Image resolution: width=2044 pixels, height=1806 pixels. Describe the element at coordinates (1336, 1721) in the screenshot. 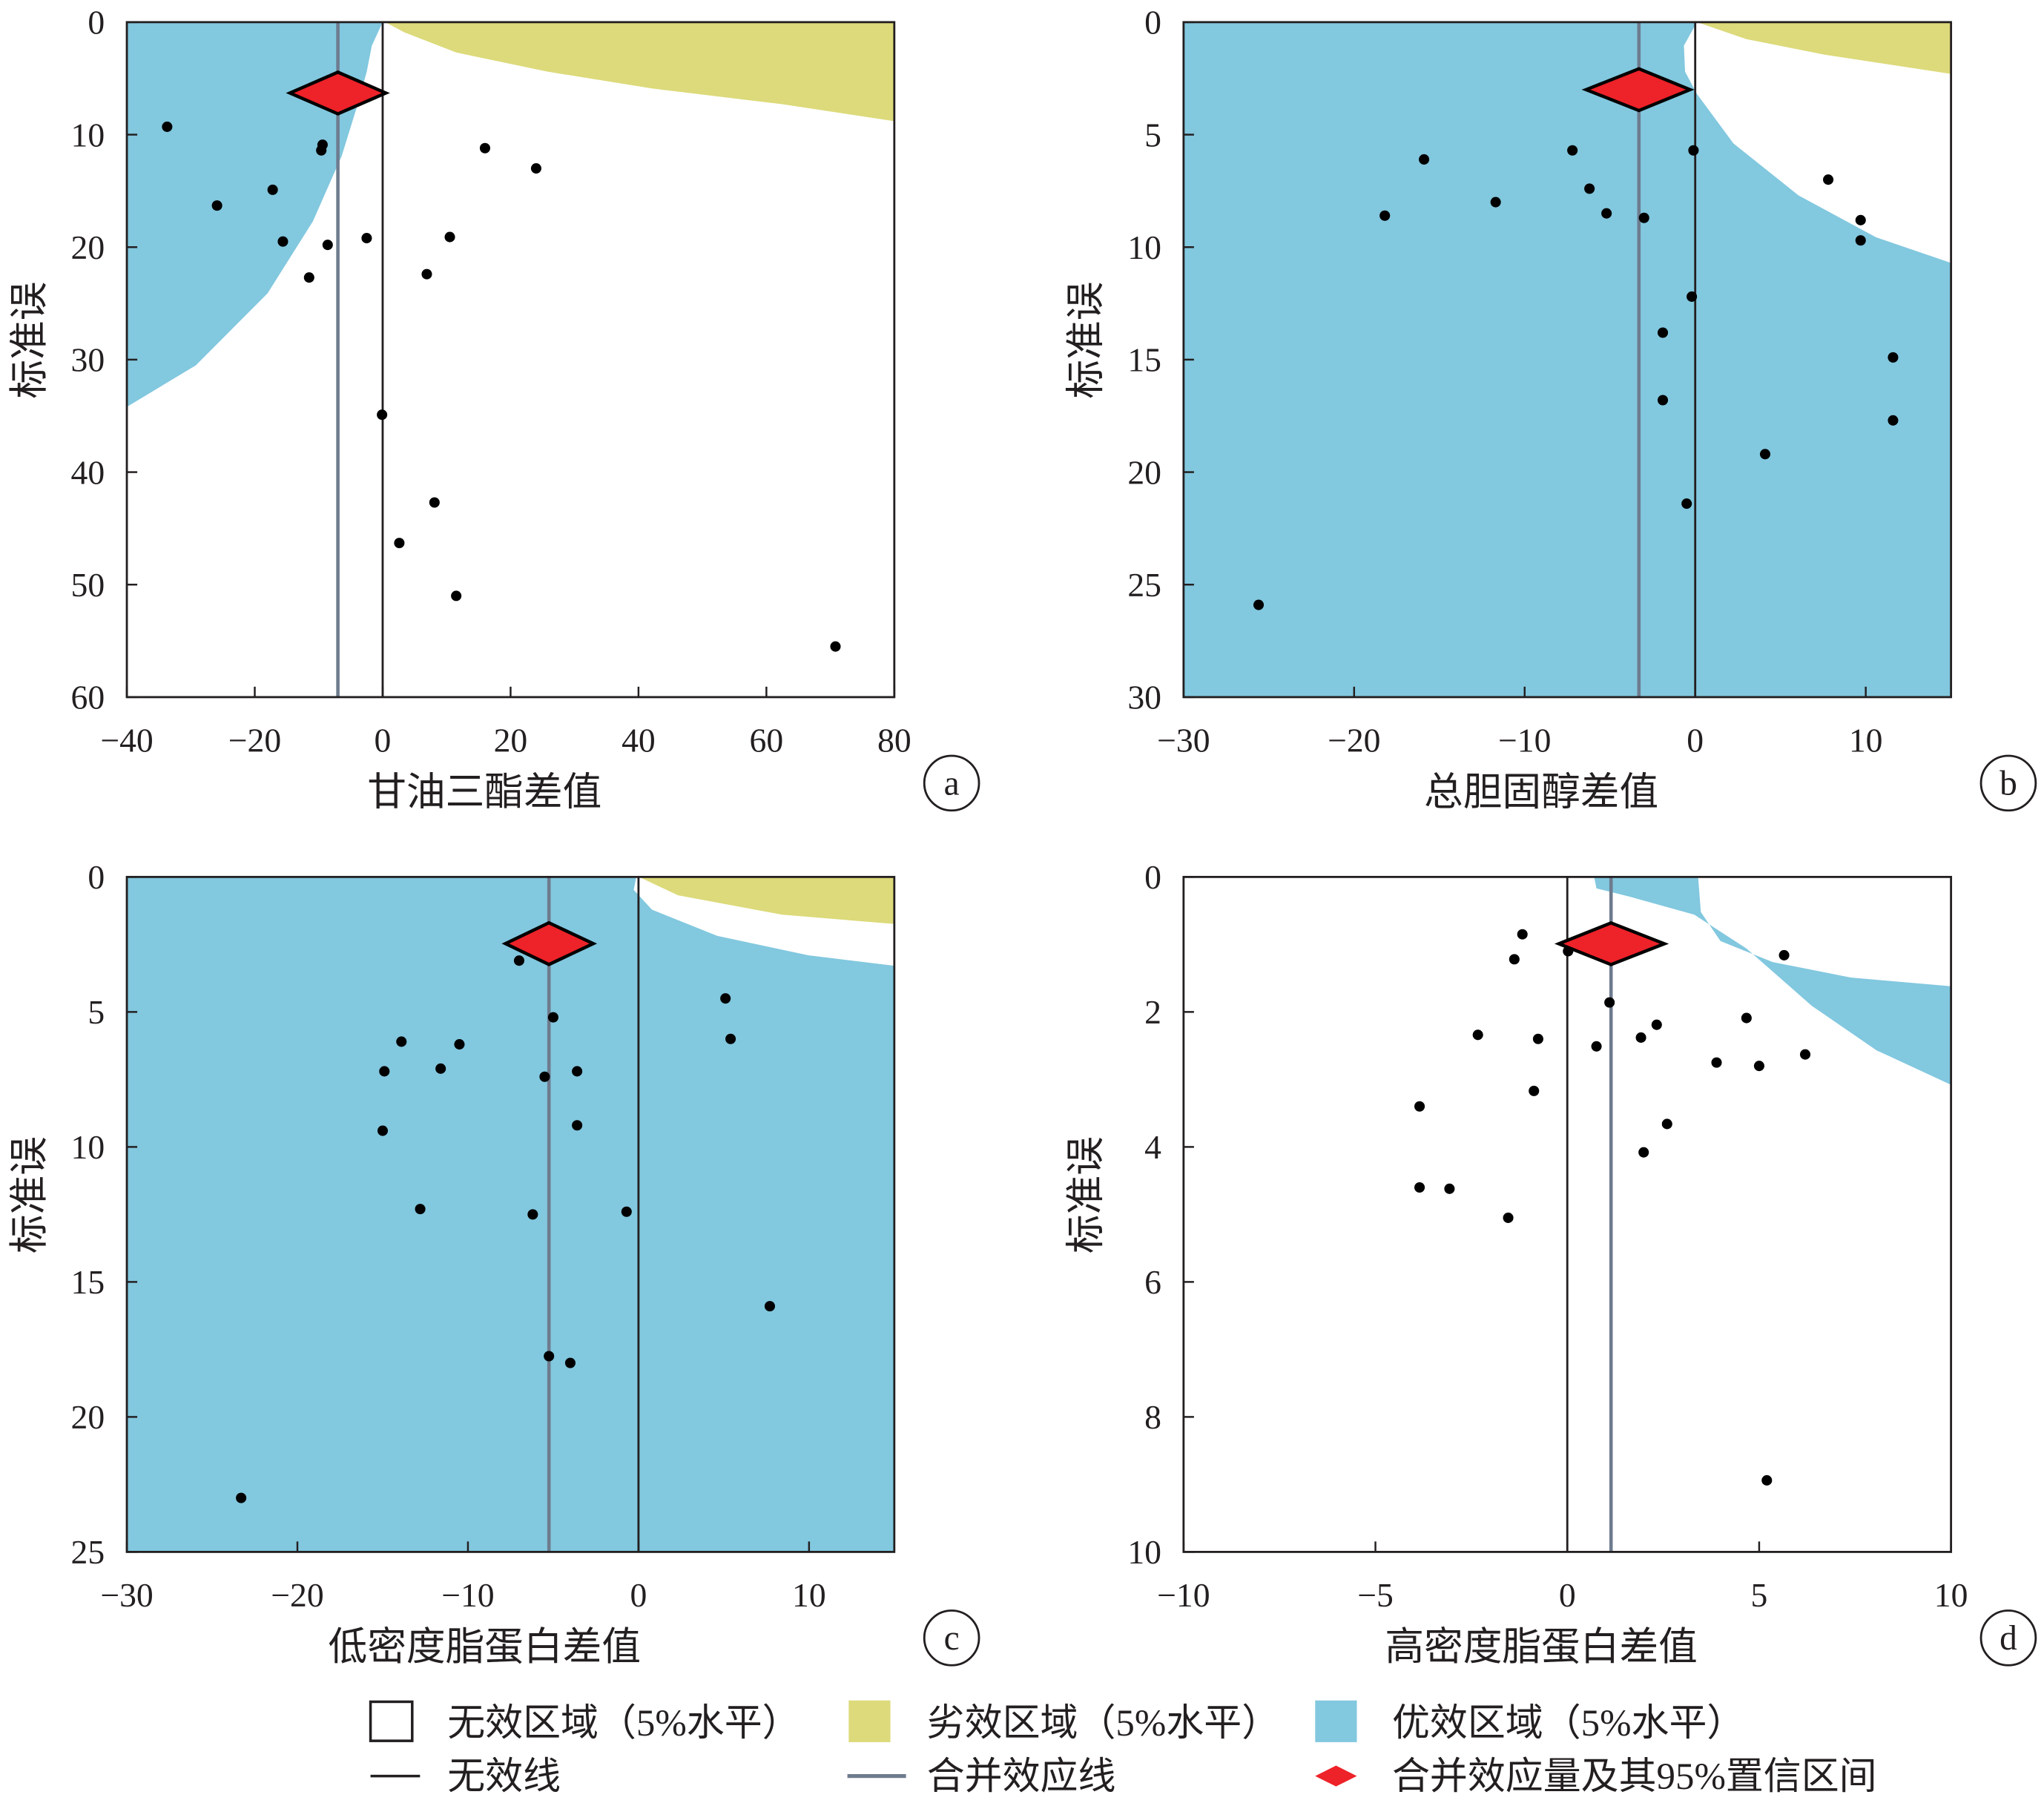

I see `legend-superior-region-swatch` at that location.